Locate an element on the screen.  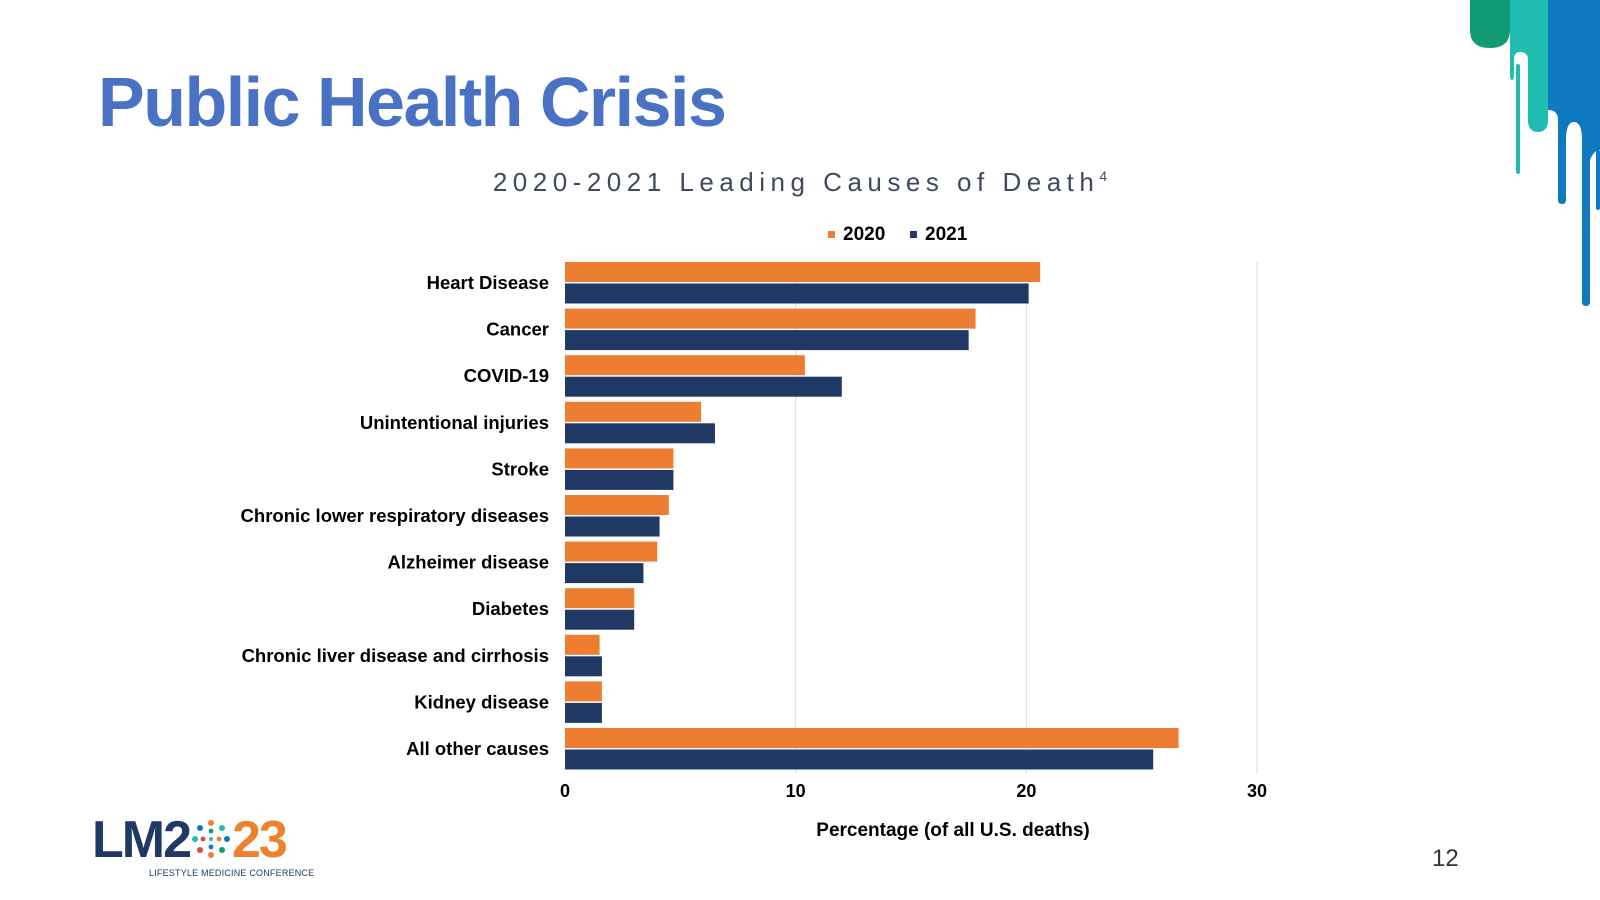
logo-wordmark: LM2 23 is located at coordinates (190, 840).